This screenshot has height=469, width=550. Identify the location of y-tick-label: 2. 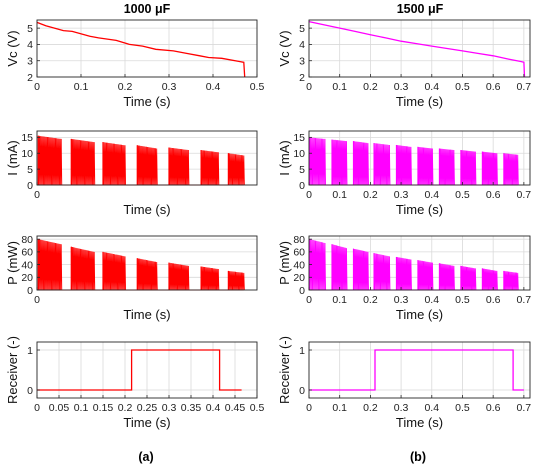
(302, 78).